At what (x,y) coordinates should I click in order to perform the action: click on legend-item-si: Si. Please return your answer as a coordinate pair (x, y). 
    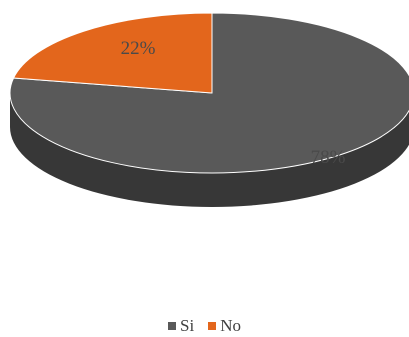
    Looking at the image, I should click on (181, 326).